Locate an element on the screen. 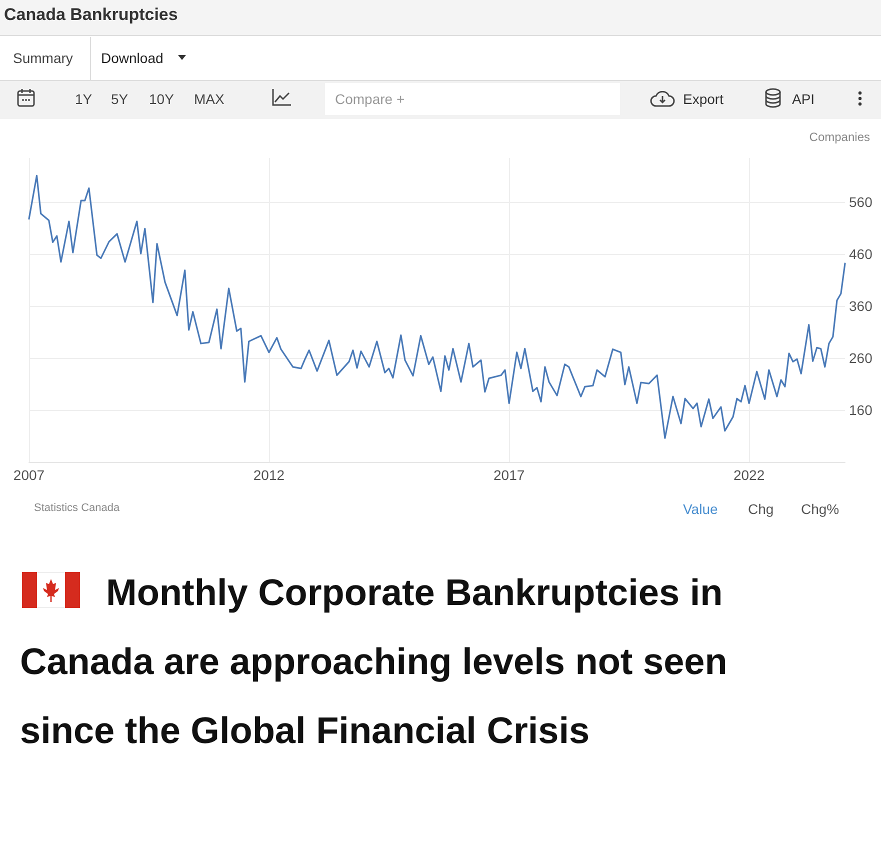 The image size is (881, 842). text: 5Y is located at coordinates (119, 99).